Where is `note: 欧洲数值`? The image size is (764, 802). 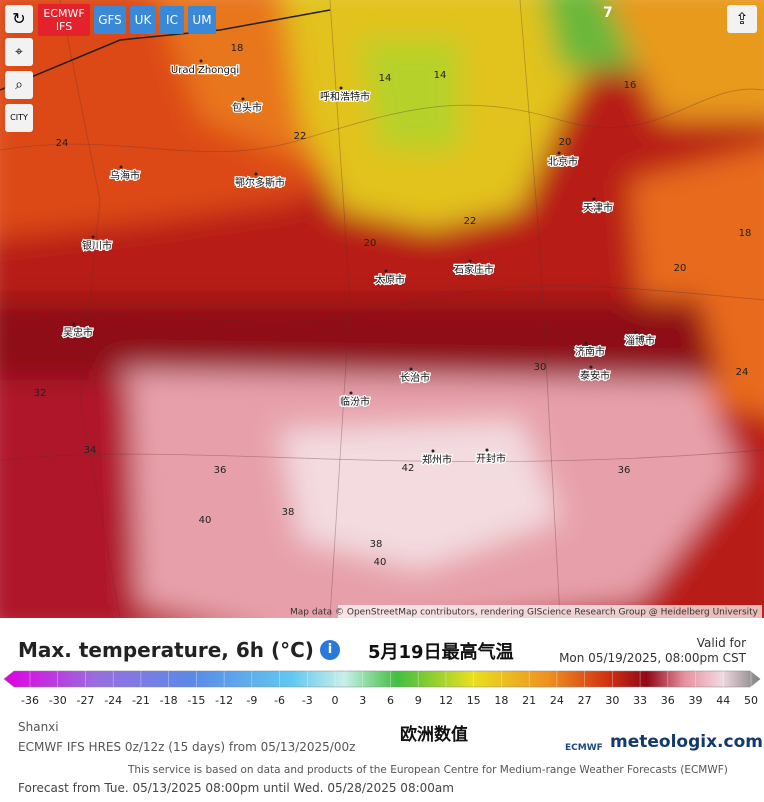
note: 欧洲数值 is located at coordinates (434, 735).